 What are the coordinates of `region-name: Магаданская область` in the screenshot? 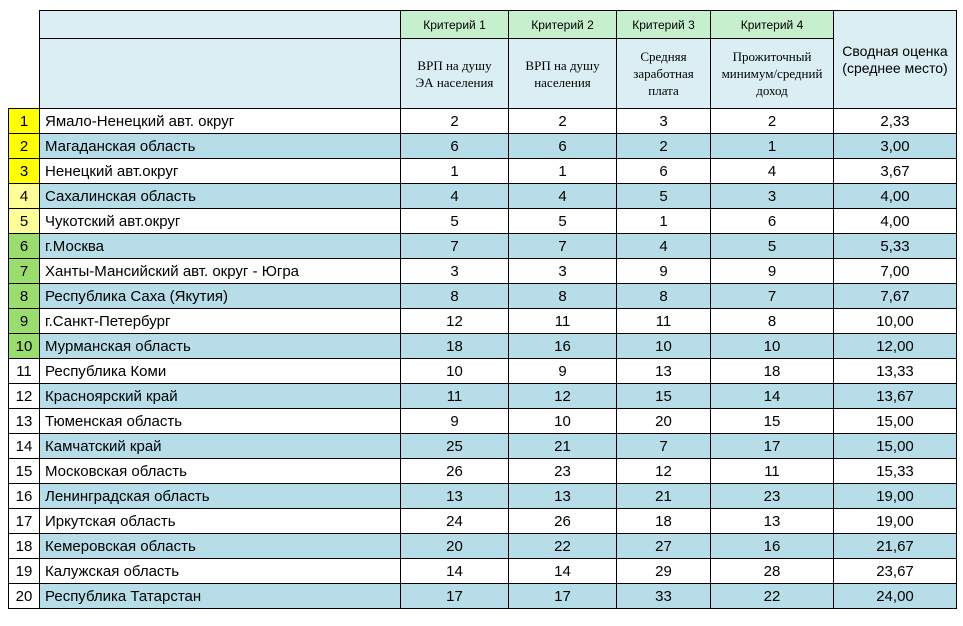 It's located at (220, 146).